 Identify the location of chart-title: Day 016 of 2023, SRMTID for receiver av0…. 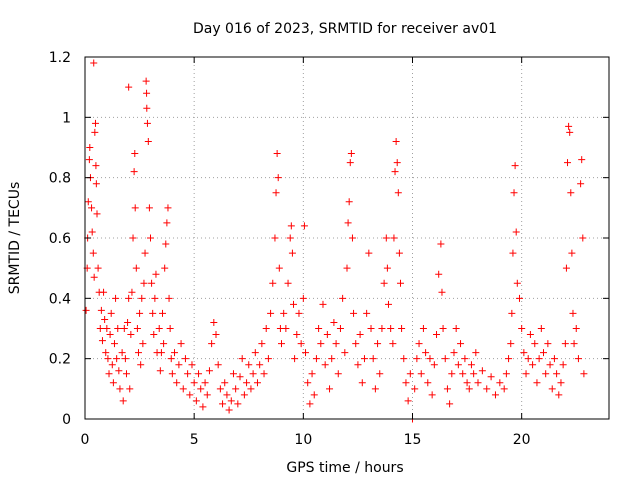
(345, 29).